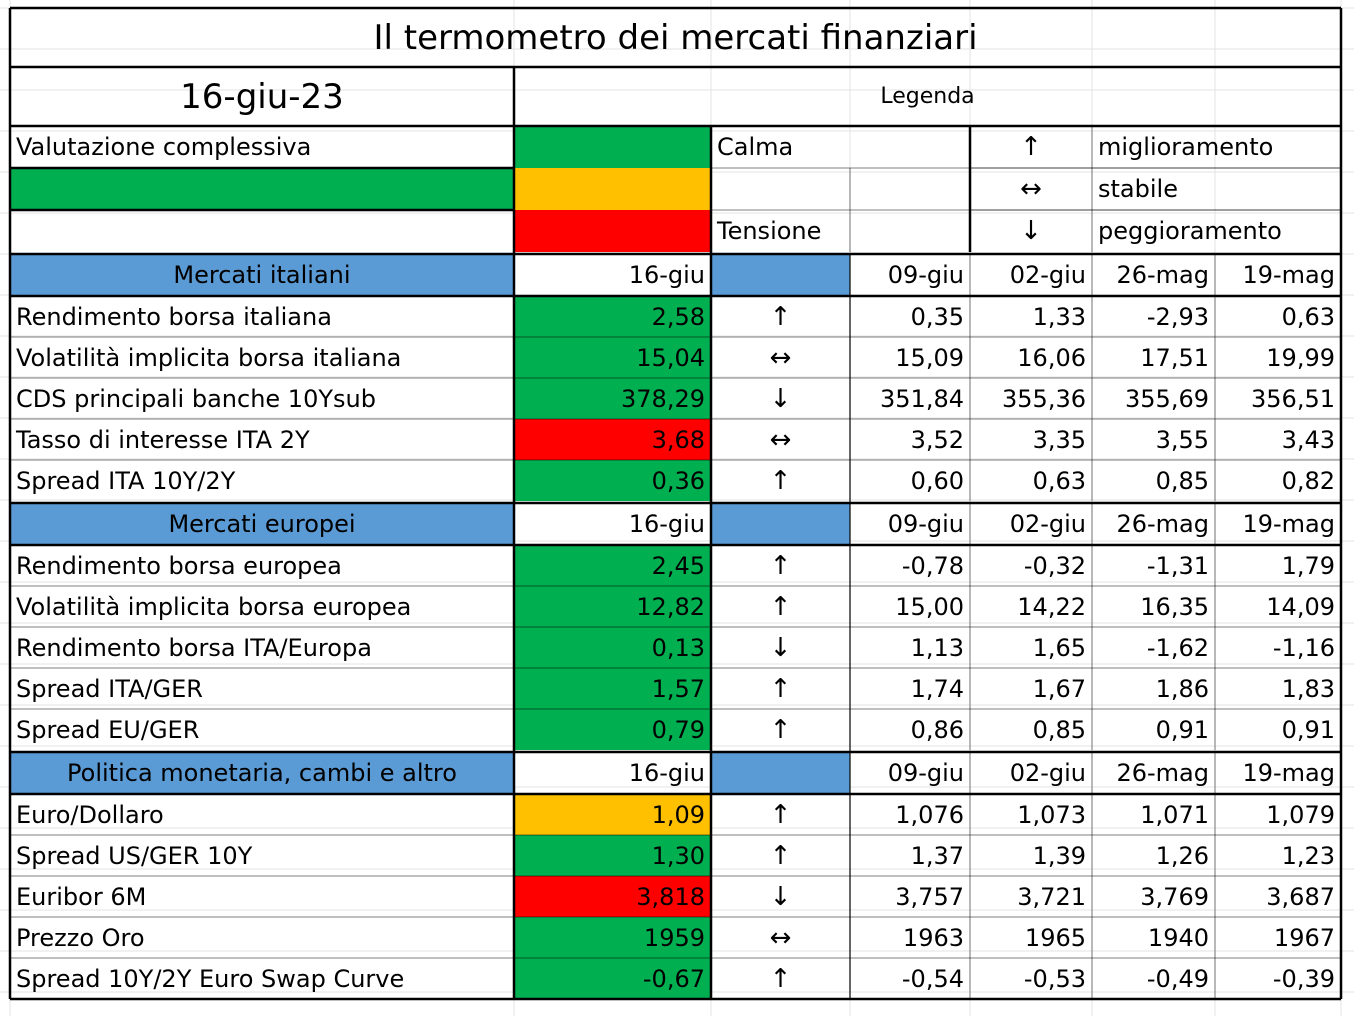 The height and width of the screenshot is (1016, 1354). I want to click on history-date-header: 09-giu, so click(925, 524).